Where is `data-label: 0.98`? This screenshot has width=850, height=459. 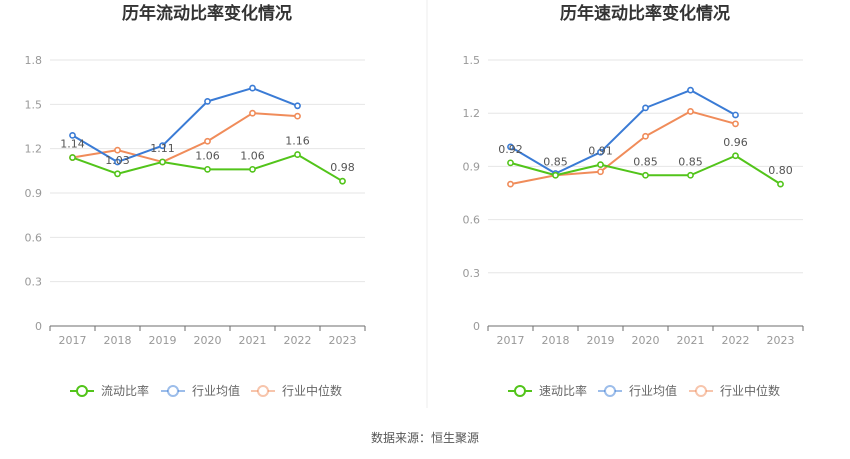 data-label: 0.98 is located at coordinates (342, 167).